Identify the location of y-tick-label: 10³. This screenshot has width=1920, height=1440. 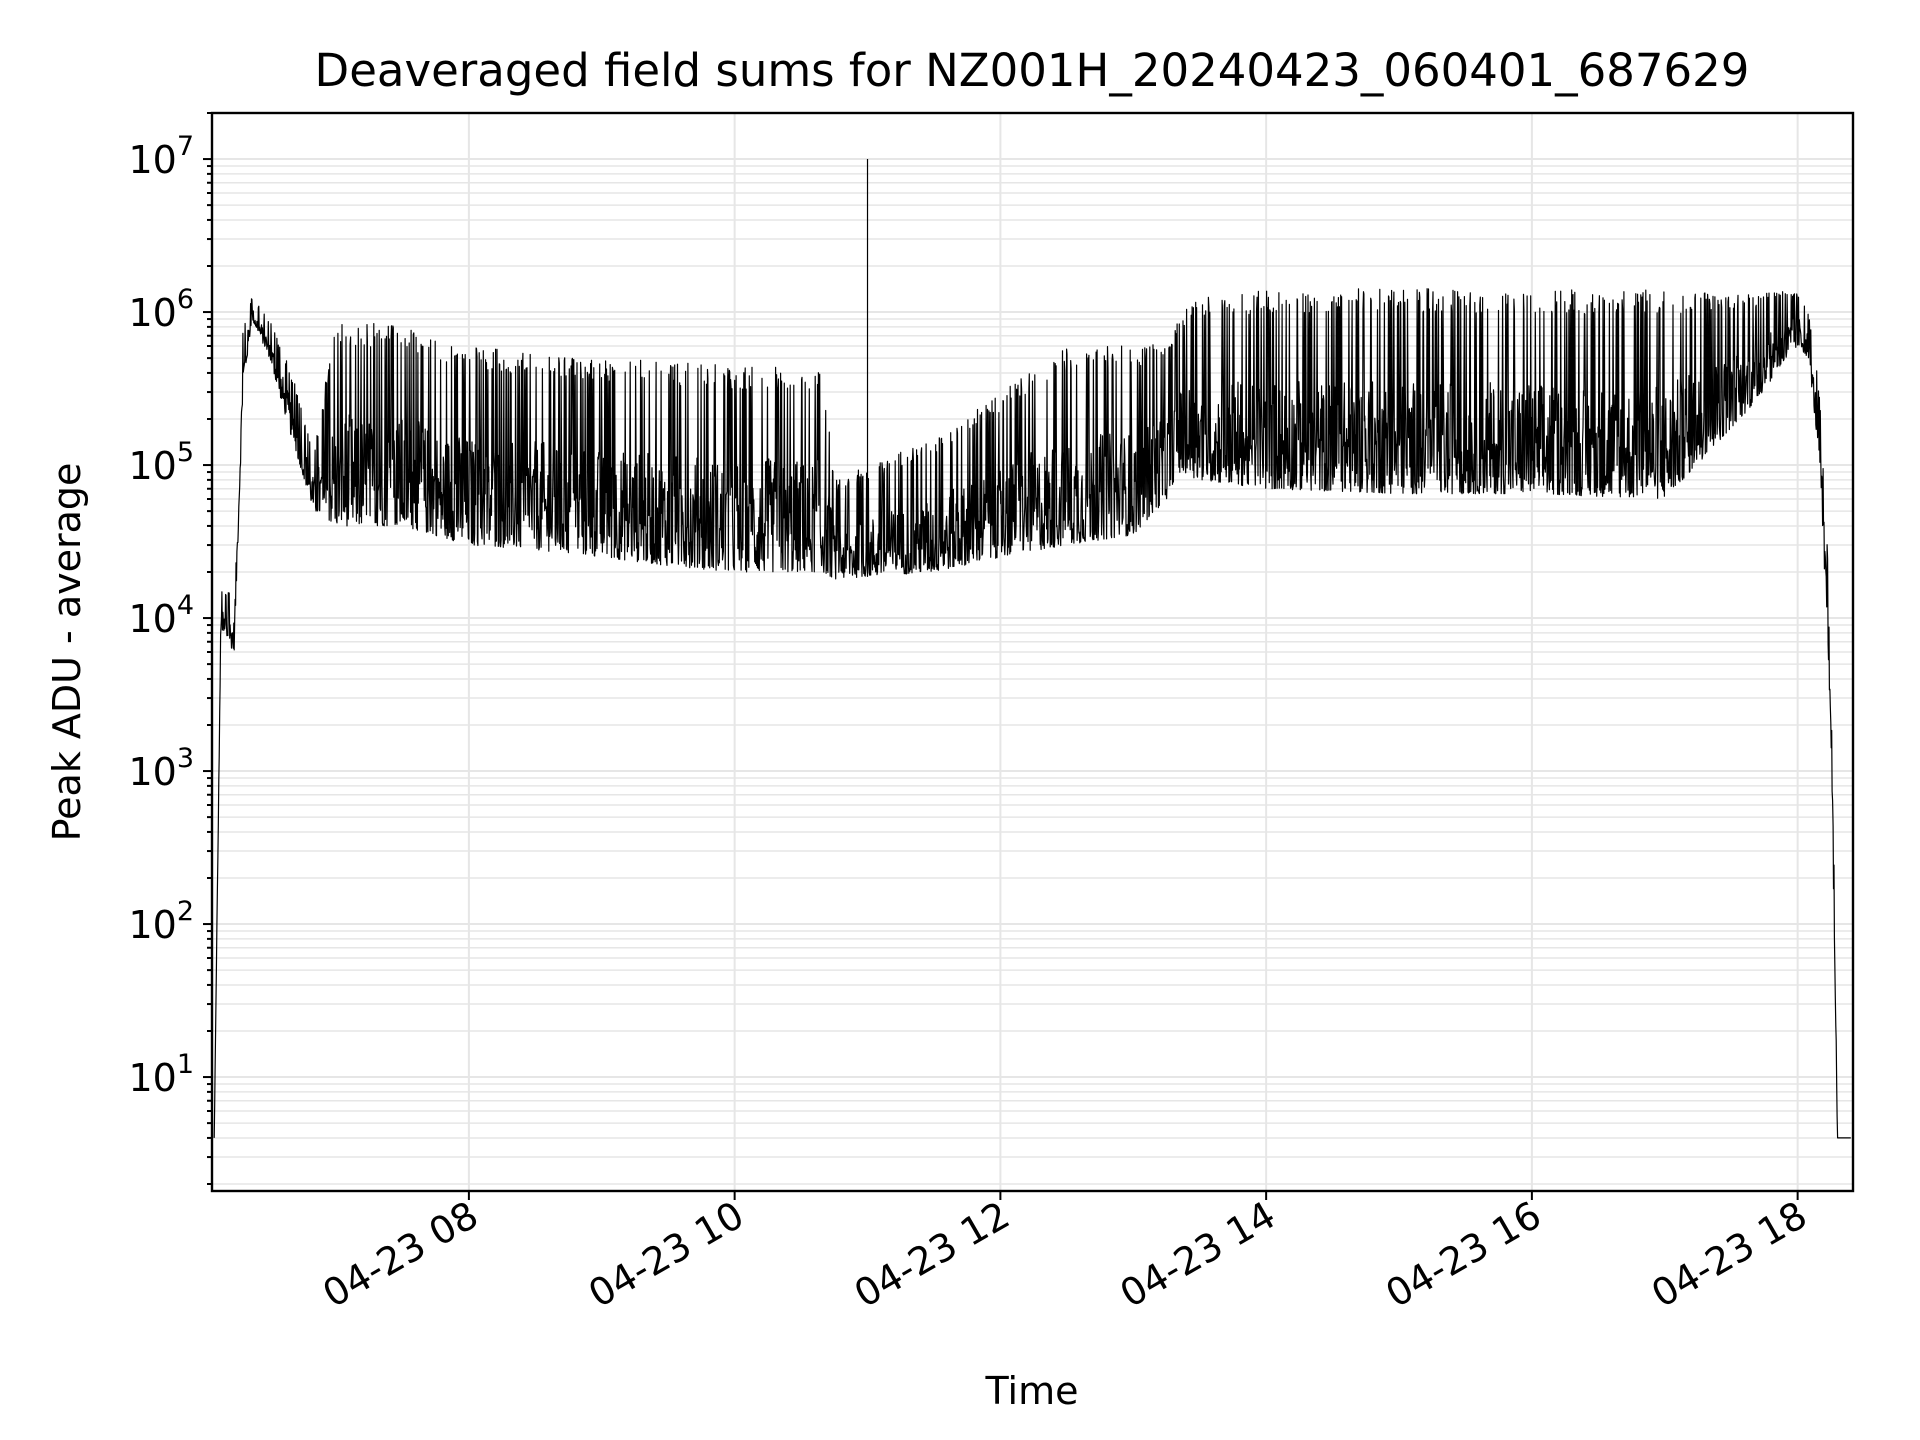
(161, 768).